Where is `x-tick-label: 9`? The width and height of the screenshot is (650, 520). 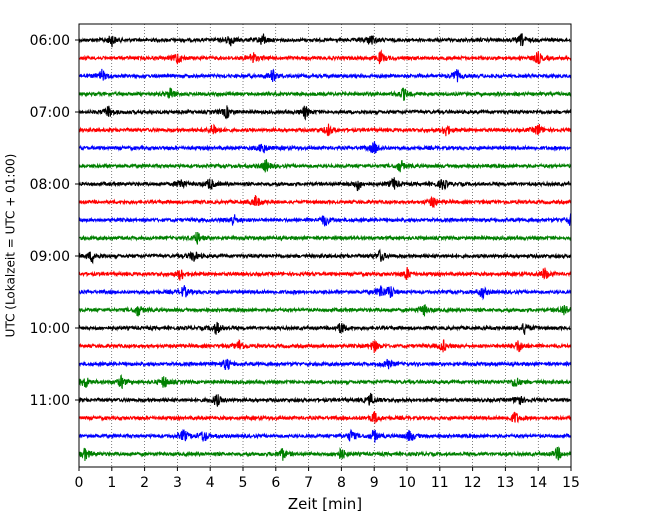 x-tick-label: 9 is located at coordinates (374, 483).